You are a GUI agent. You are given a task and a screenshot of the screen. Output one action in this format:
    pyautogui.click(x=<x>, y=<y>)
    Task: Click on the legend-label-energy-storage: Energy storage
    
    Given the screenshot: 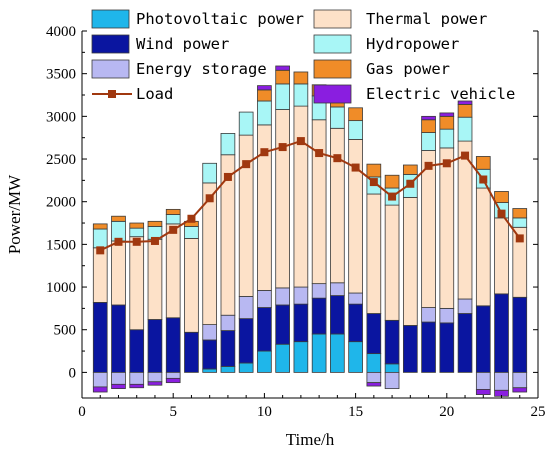 What is the action you would take?
    pyautogui.click(x=201, y=69)
    